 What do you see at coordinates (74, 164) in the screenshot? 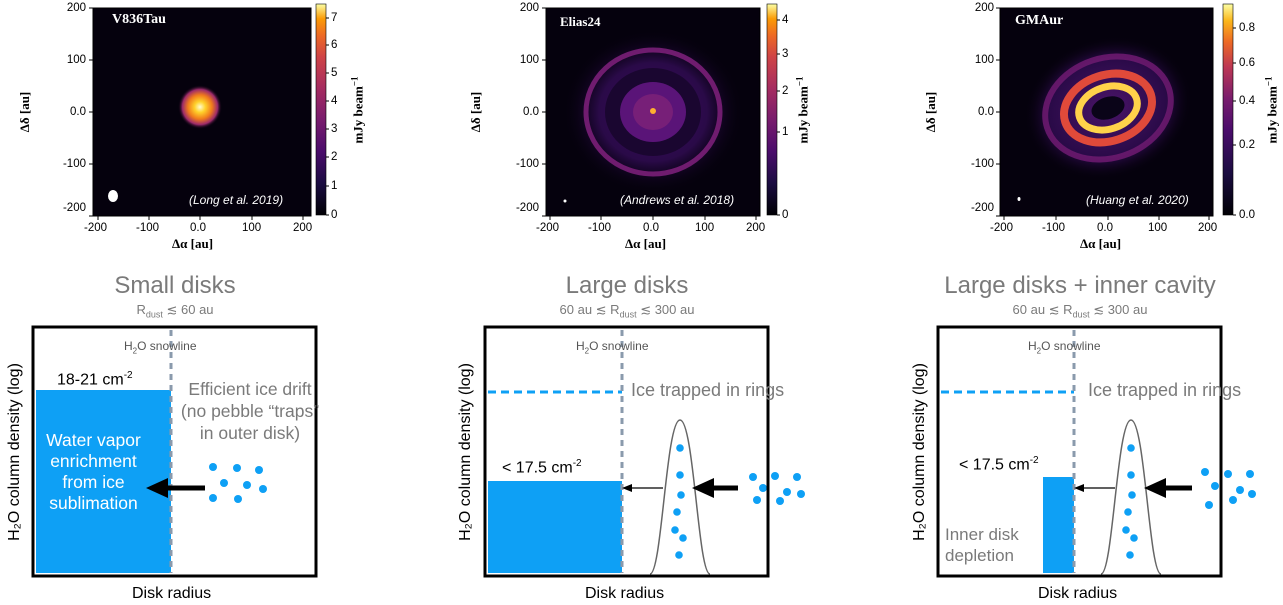
I see `y-tick: -100` at bounding box center [74, 164].